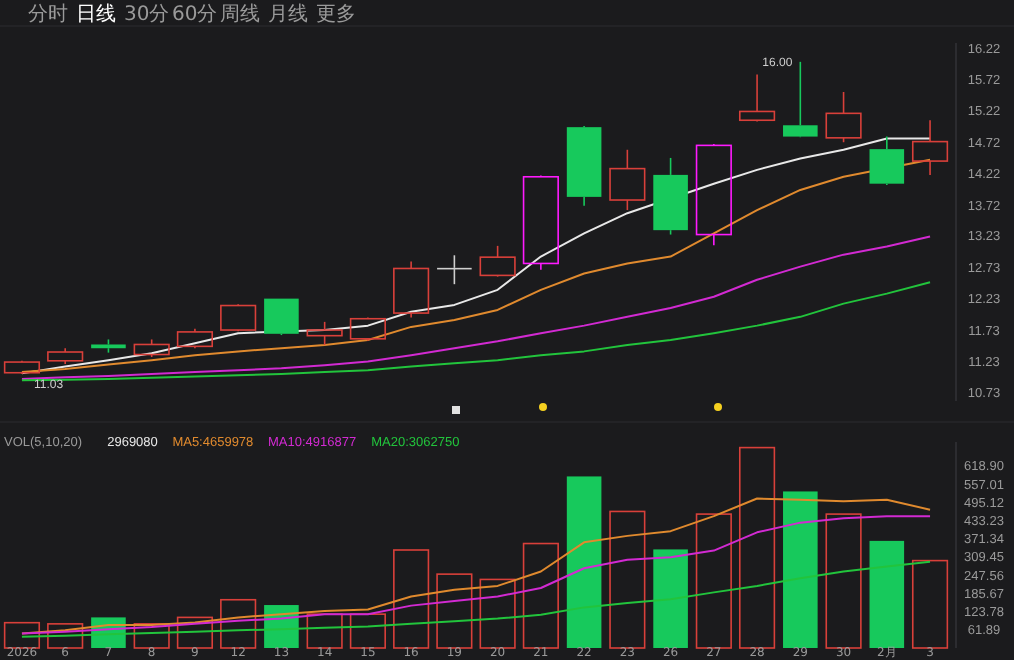  I want to click on text: 分时, so click(48, 14).